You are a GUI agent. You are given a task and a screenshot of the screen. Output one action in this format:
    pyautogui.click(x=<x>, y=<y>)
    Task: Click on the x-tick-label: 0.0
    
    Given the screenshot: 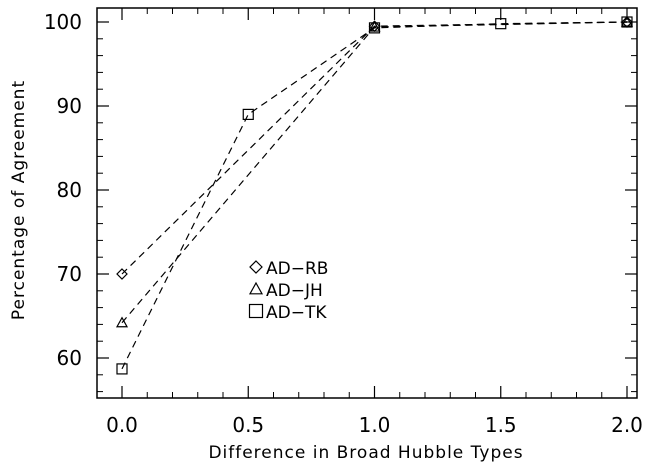 What is the action you would take?
    pyautogui.click(x=122, y=425)
    